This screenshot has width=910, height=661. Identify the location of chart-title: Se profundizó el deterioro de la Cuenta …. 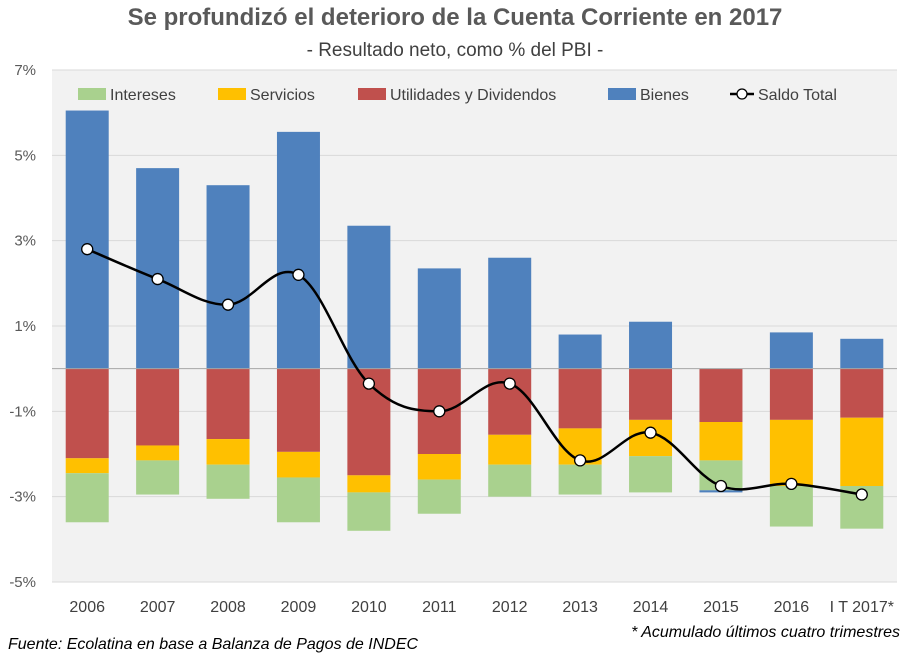
(455, 17).